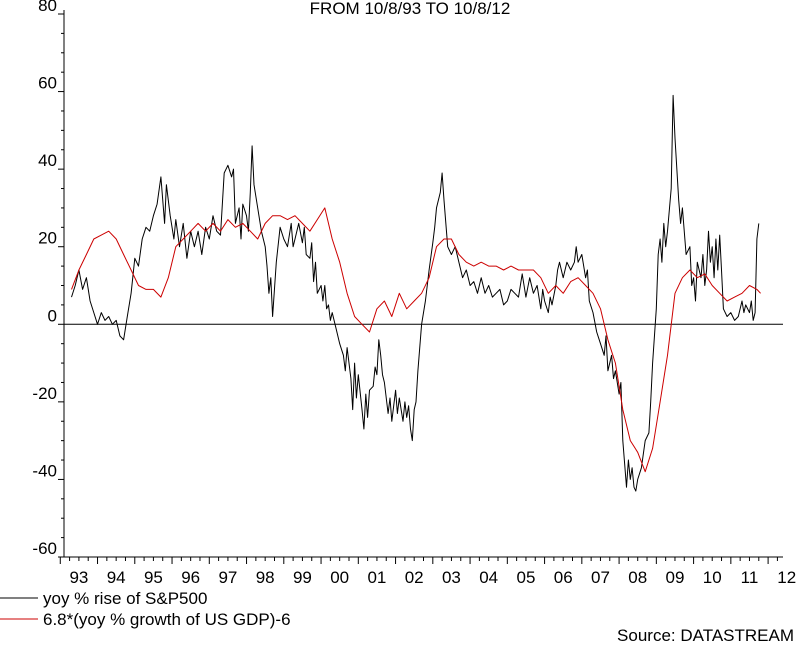  Describe the element at coordinates (376, 577) in the screenshot. I see `x-tick-label: 01` at that location.